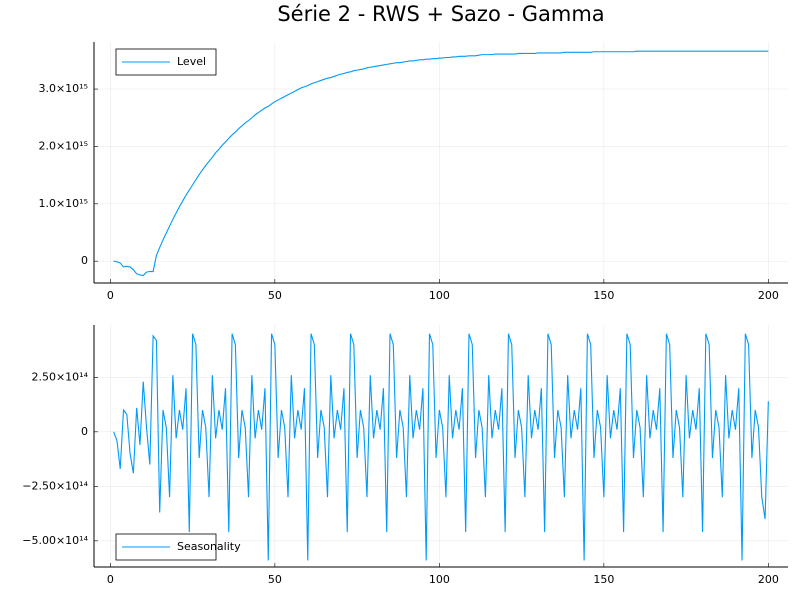 This screenshot has width=800, height=600. Describe the element at coordinates (59, 376) in the screenshot. I see `y-tick-label: 2.50×10¹⁴` at that location.